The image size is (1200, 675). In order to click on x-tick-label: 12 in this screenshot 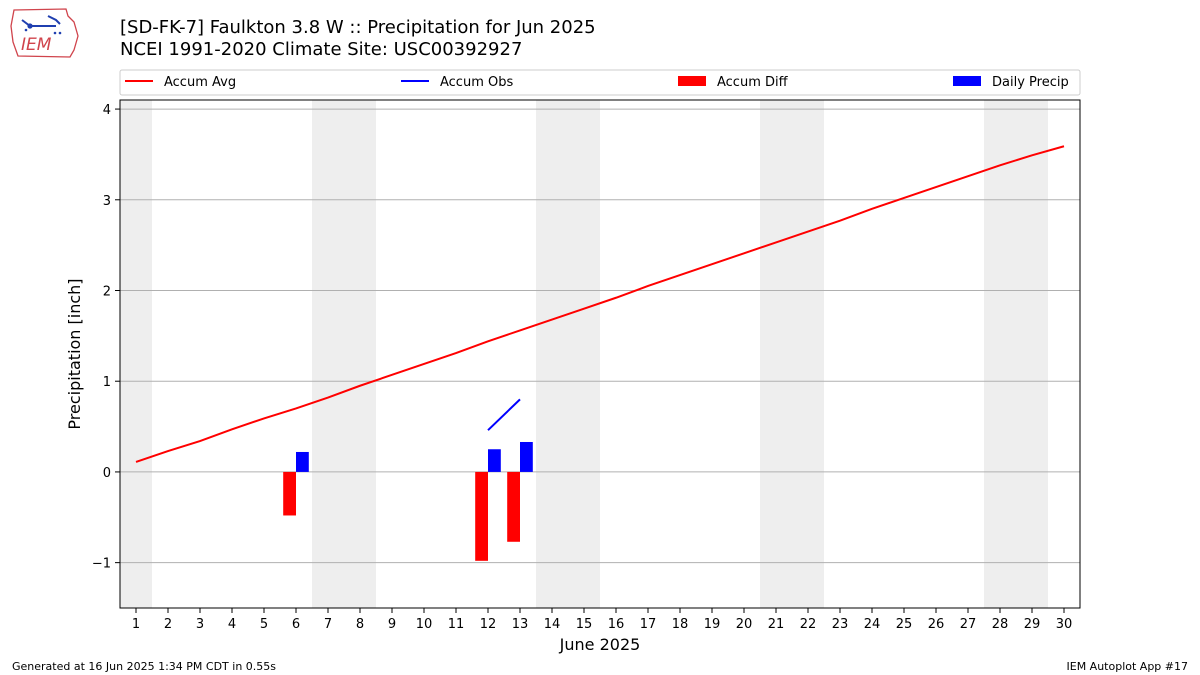, I will do `click(488, 624)`.